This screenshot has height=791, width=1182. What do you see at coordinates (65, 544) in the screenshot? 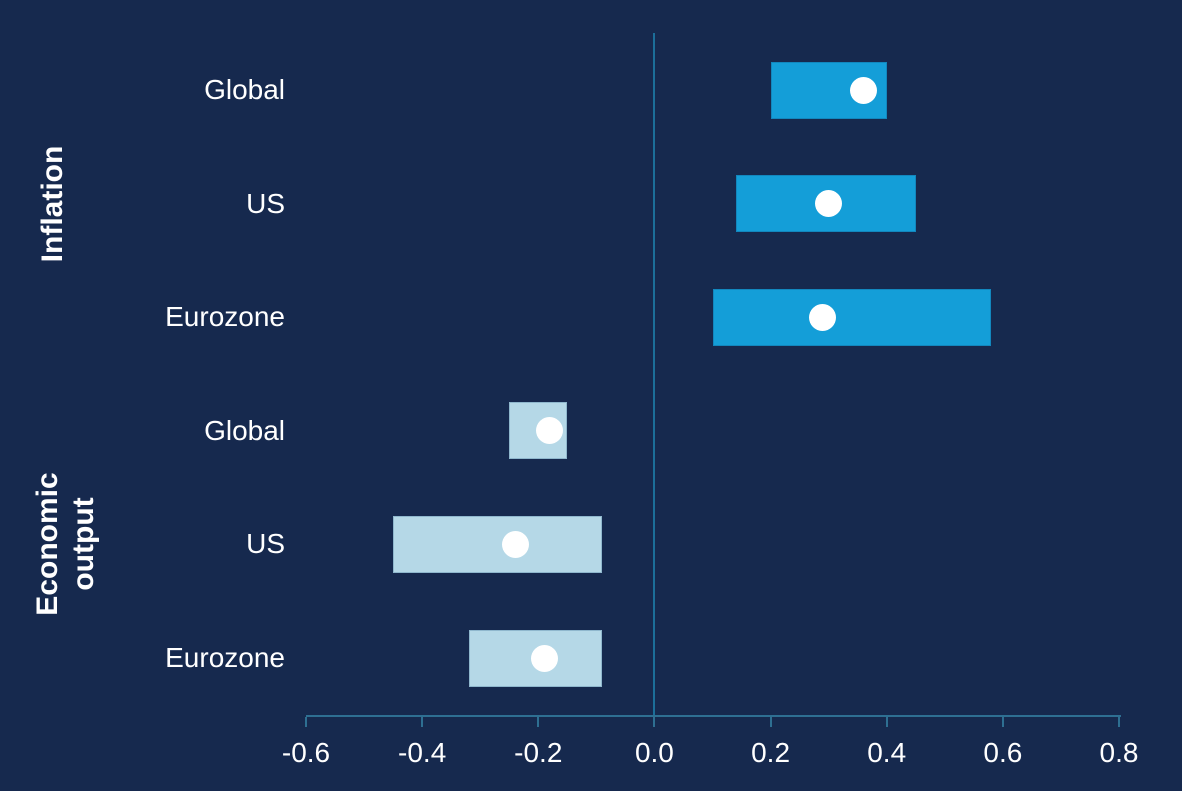
I see `group-label-economic-output: Economic output` at bounding box center [65, 544].